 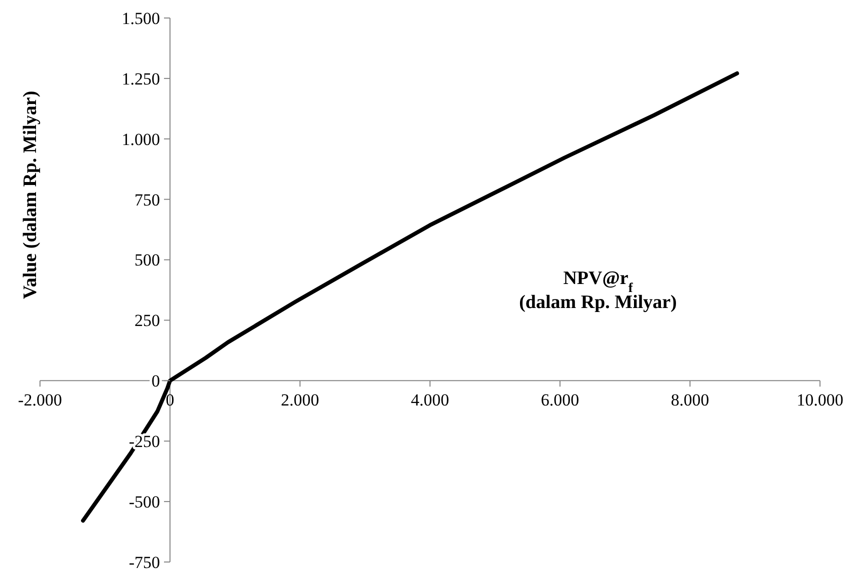 I want to click on x-tick-label: 8.000, so click(x=690, y=400).